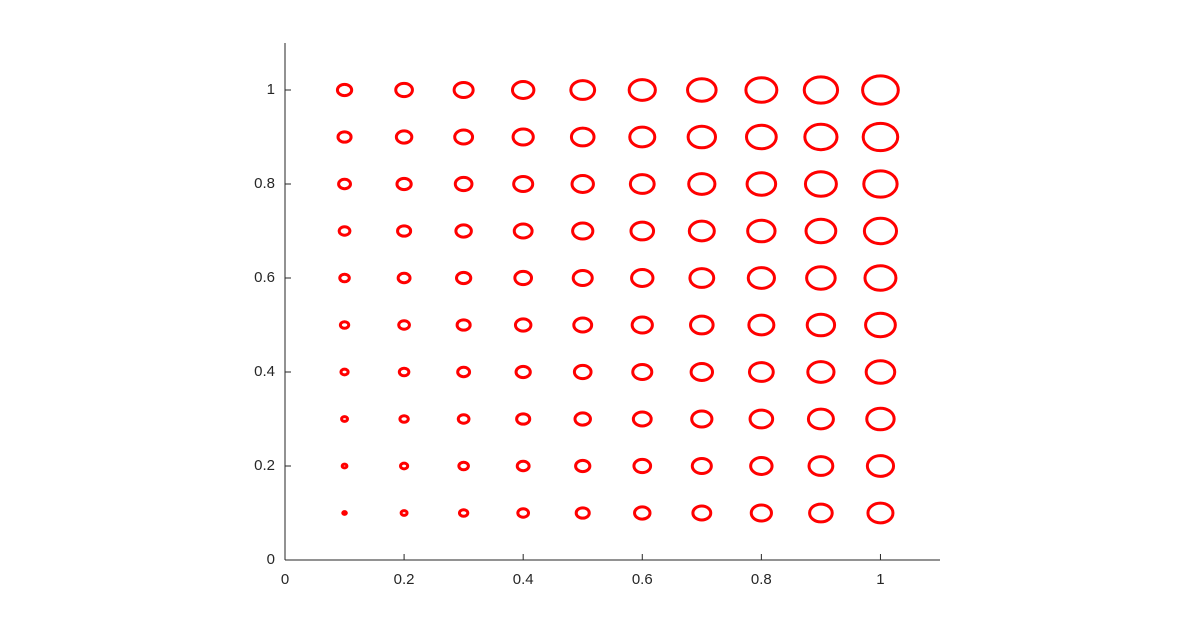 Image resolution: width=1196 pixels, height=627 pixels. I want to click on y-tick-label: 0.4, so click(264, 371).